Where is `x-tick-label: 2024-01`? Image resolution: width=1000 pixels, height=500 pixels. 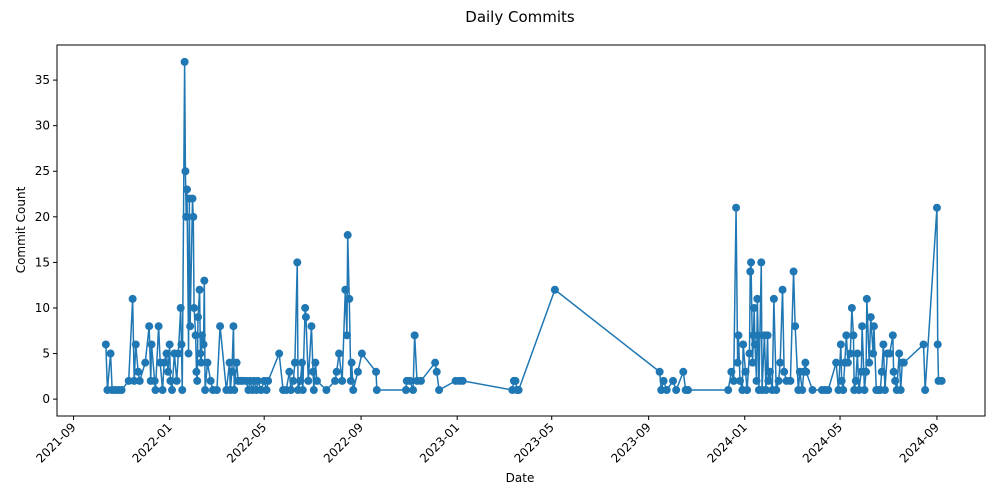
x-tick-label: 2024-01 is located at coordinates (726, 442).